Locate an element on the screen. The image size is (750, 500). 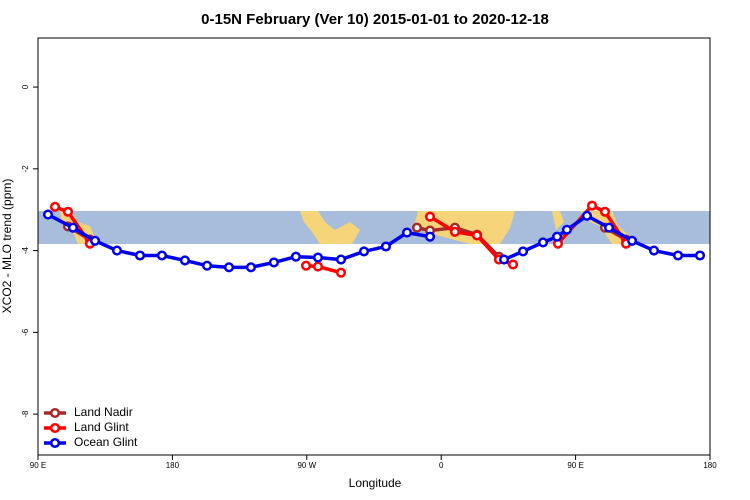
legend-label: Land Glint is located at coordinates (101, 427).